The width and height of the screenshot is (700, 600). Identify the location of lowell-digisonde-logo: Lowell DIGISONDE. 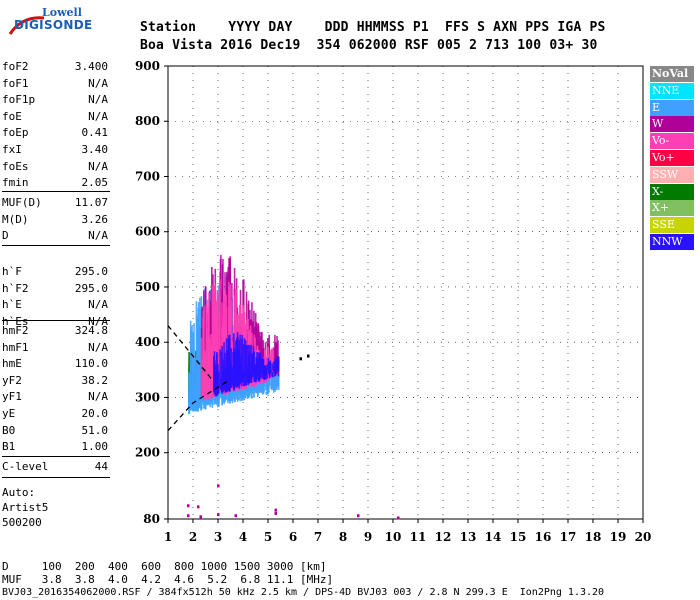
(64, 26).